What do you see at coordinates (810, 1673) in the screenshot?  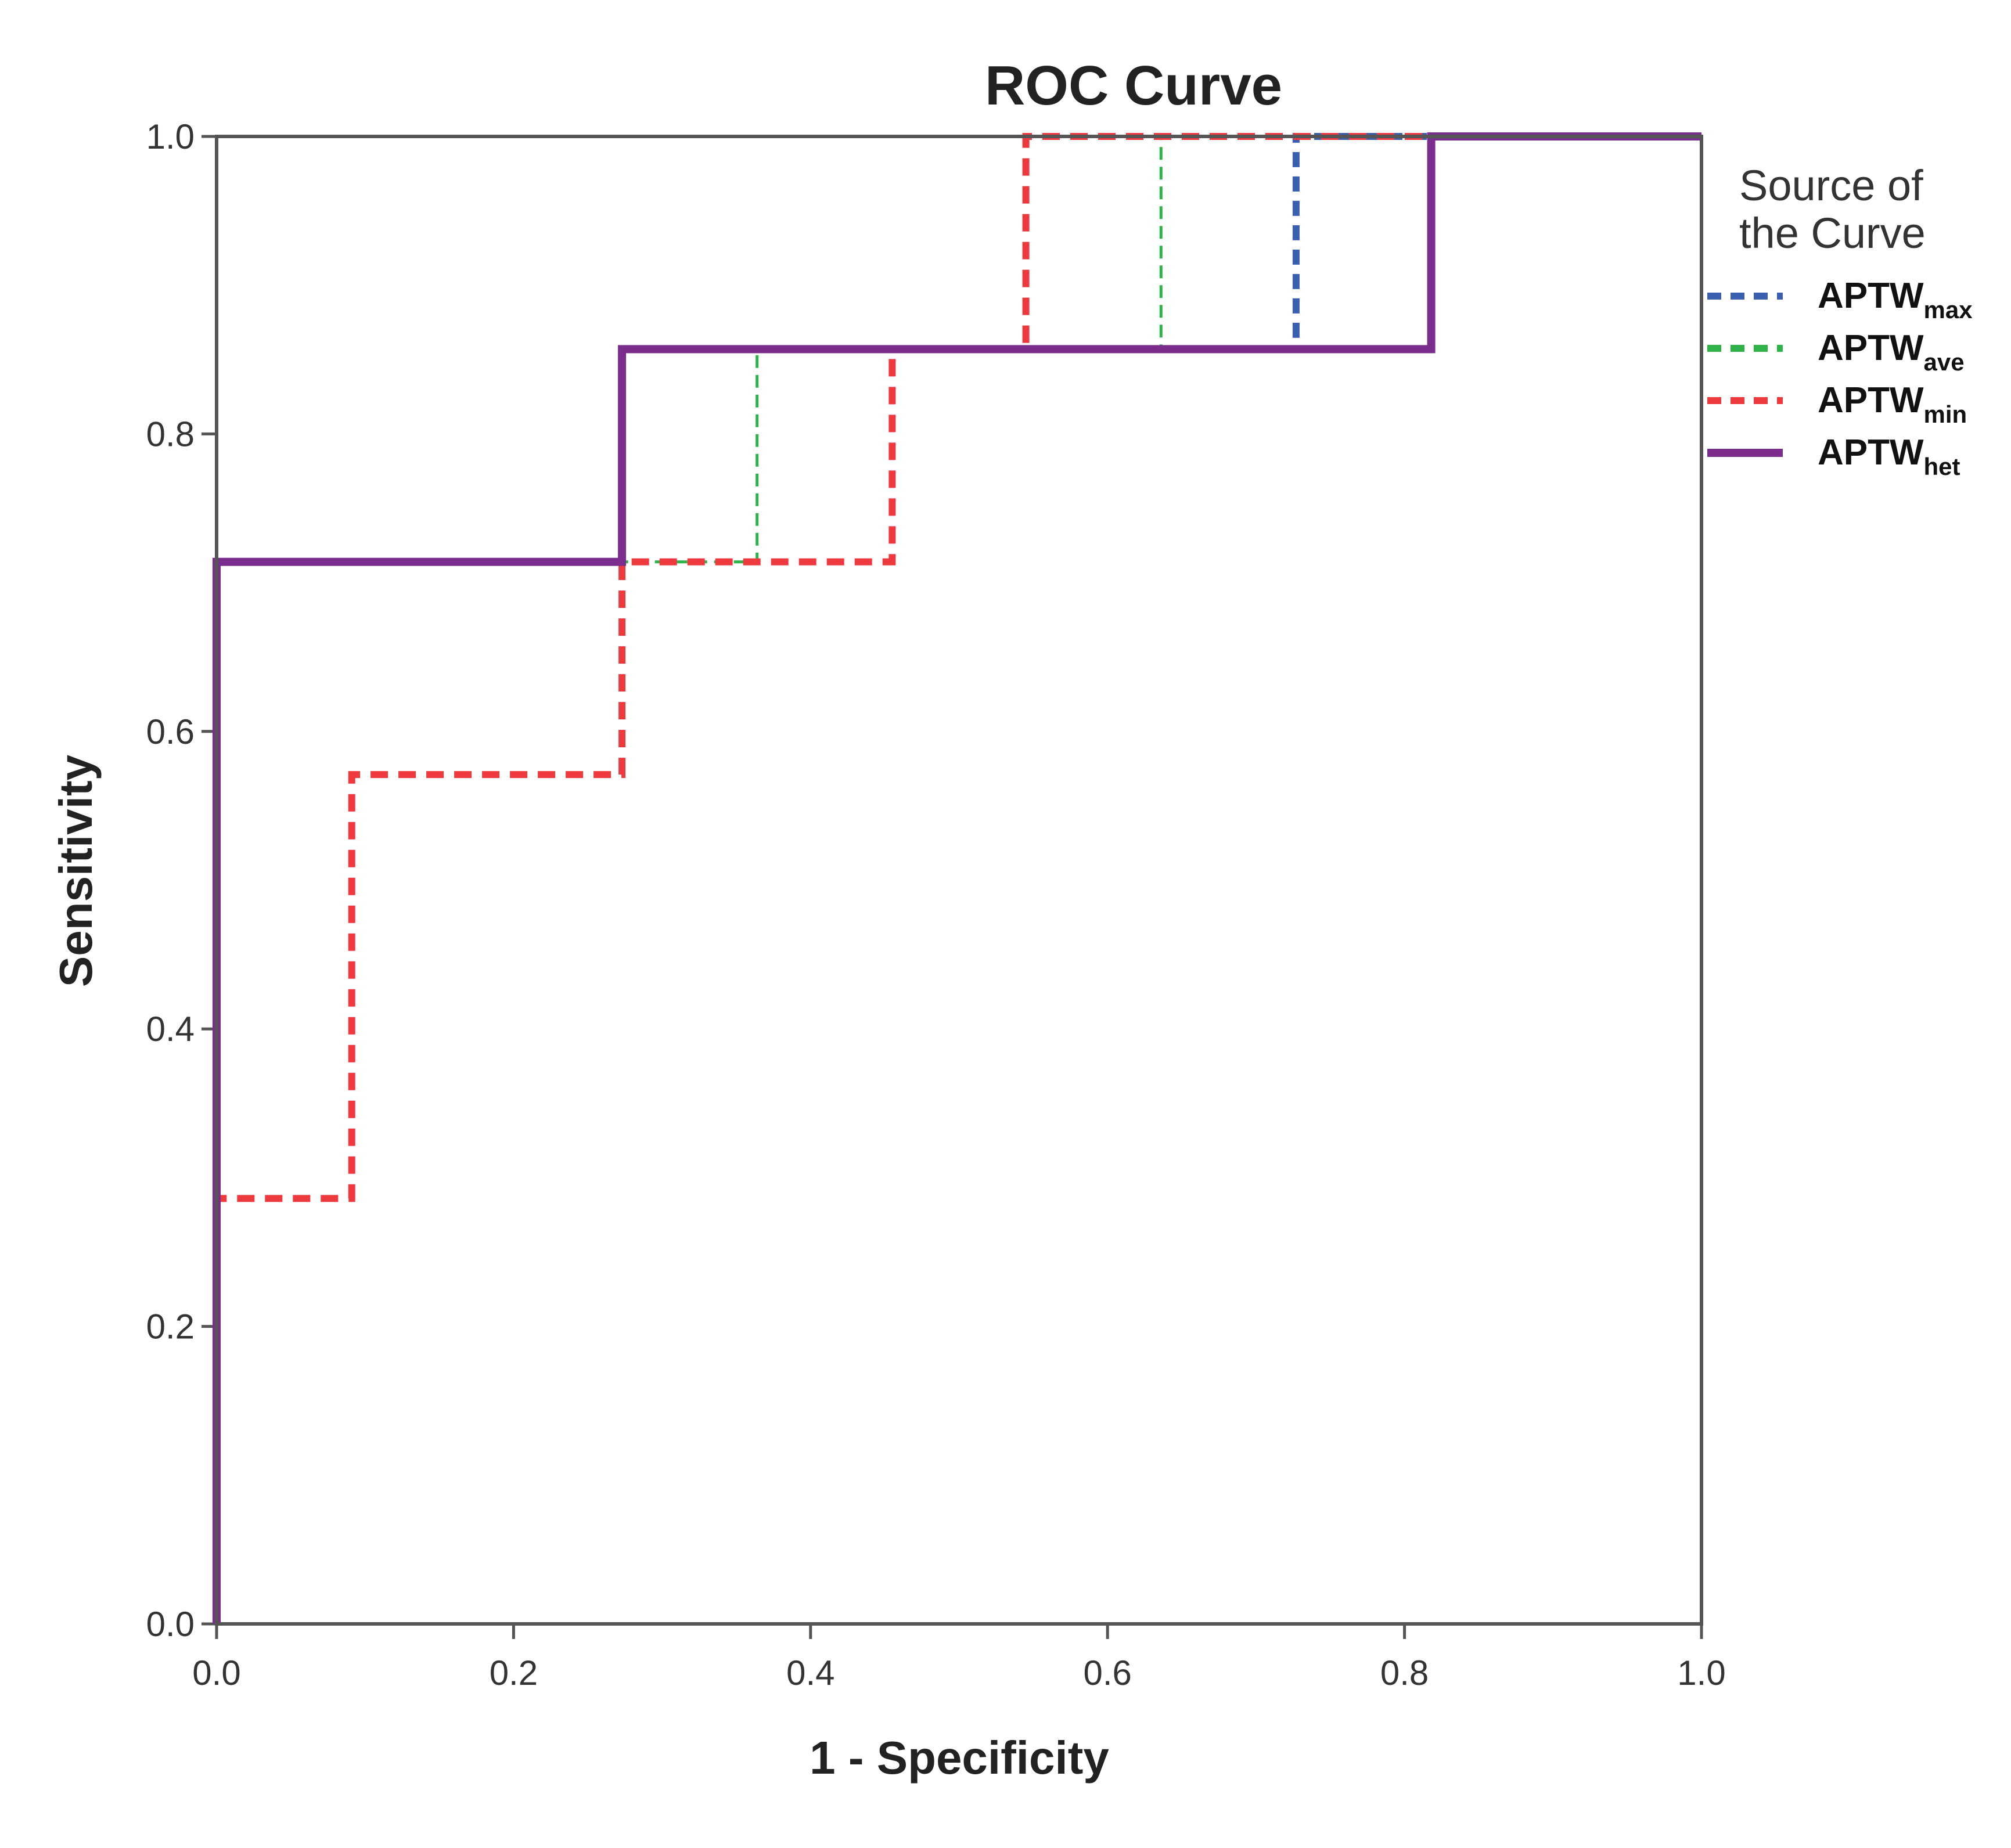 I see `x-tick-label: 0.4` at bounding box center [810, 1673].